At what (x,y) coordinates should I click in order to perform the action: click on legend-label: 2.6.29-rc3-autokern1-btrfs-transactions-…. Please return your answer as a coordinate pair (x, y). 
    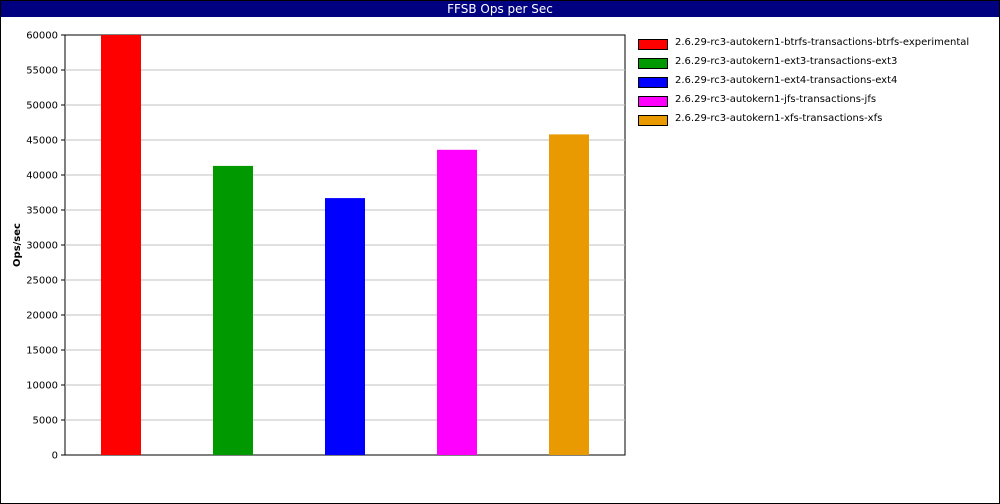
    Looking at the image, I should click on (822, 42).